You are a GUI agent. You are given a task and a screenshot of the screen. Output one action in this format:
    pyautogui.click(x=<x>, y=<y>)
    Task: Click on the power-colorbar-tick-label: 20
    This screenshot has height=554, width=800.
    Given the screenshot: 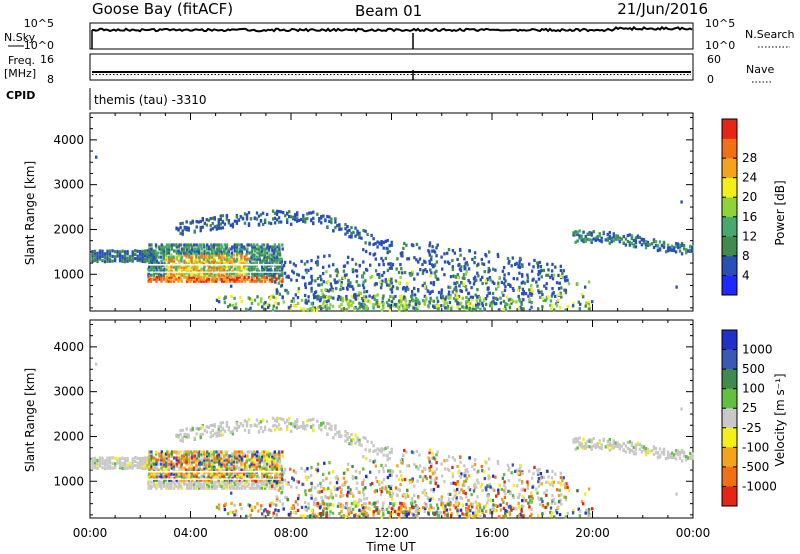 What is the action you would take?
    pyautogui.click(x=749, y=197)
    